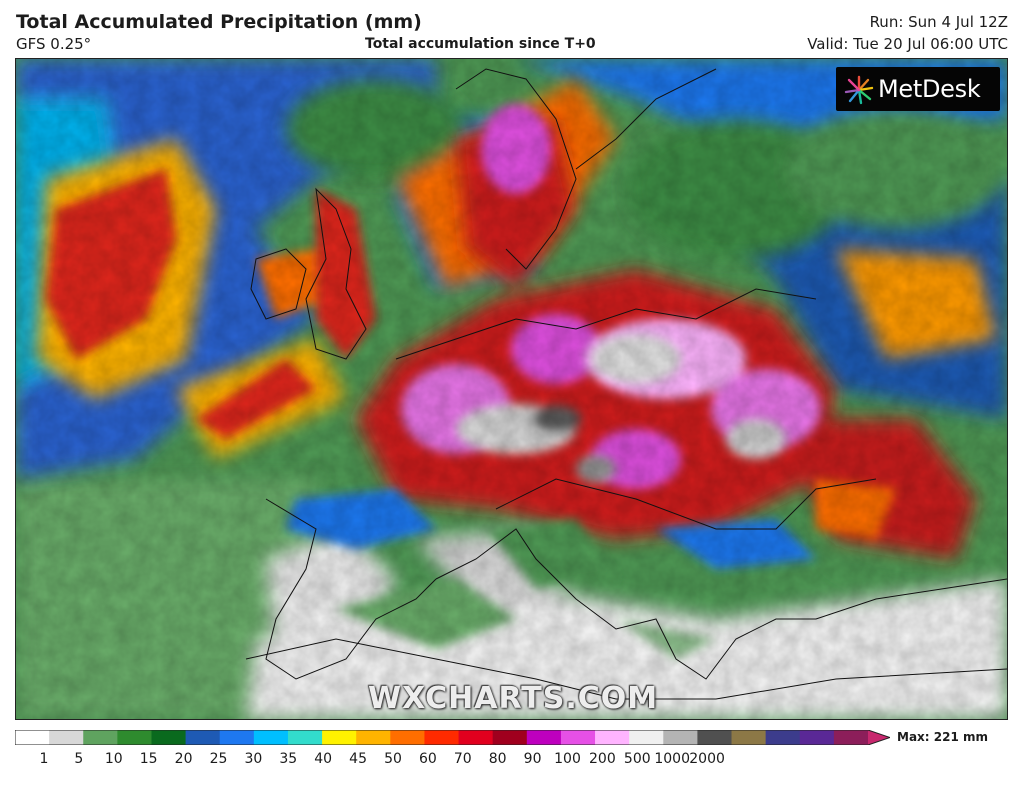 The width and height of the screenshot is (1024, 785). I want to click on legend-tick-label: 1000, so click(672, 759).